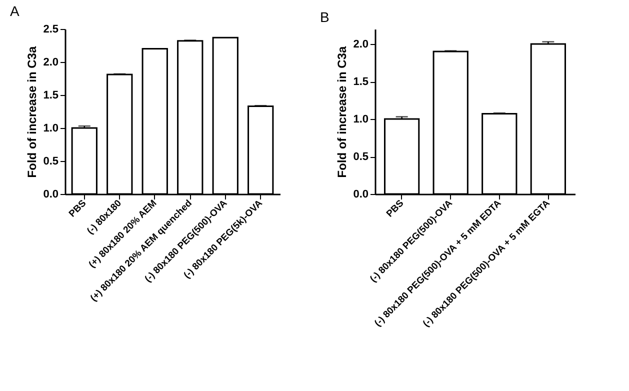 The width and height of the screenshot is (629, 391). Describe the element at coordinates (15, 11) in the screenshot. I see `chart-title: A` at that location.